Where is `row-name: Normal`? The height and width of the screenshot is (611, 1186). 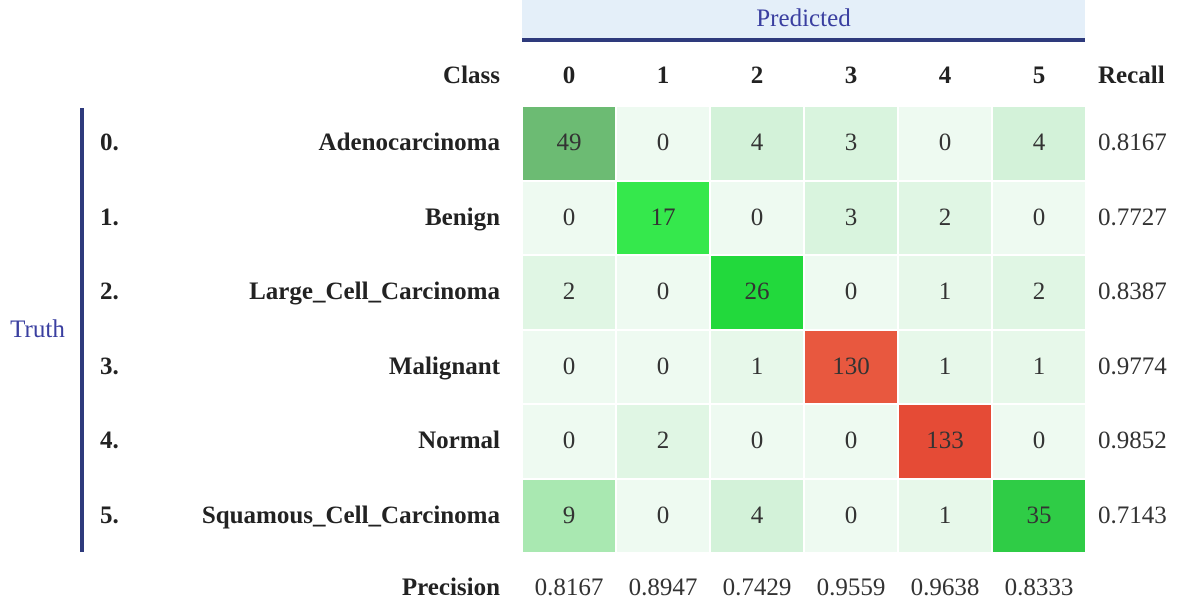
row-name: Normal is located at coordinates (459, 441).